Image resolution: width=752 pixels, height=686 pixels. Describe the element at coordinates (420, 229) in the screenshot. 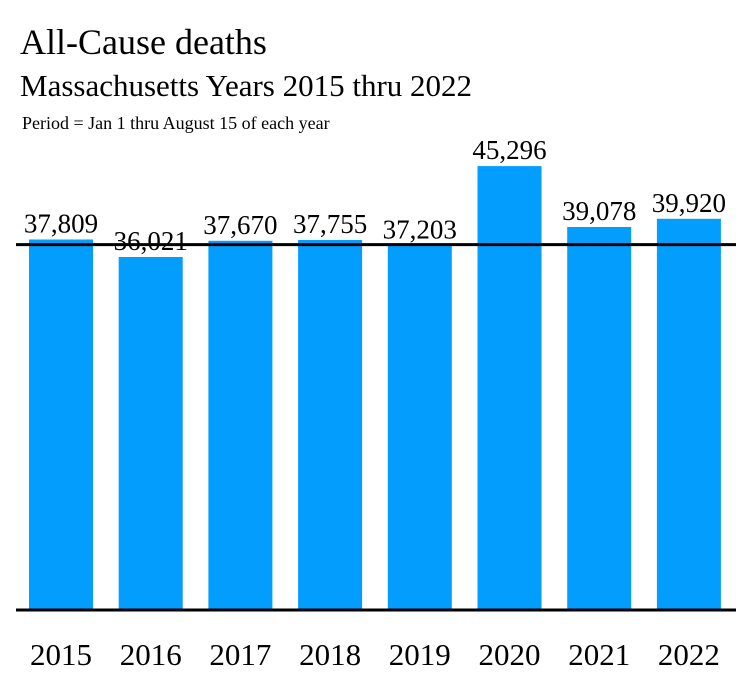

I see `value-label-2019: 37,203` at that location.